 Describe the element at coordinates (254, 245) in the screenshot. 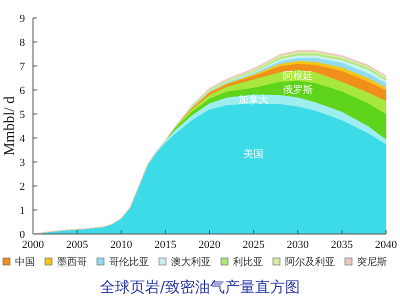

I see `x-tick-label: 2025` at that location.